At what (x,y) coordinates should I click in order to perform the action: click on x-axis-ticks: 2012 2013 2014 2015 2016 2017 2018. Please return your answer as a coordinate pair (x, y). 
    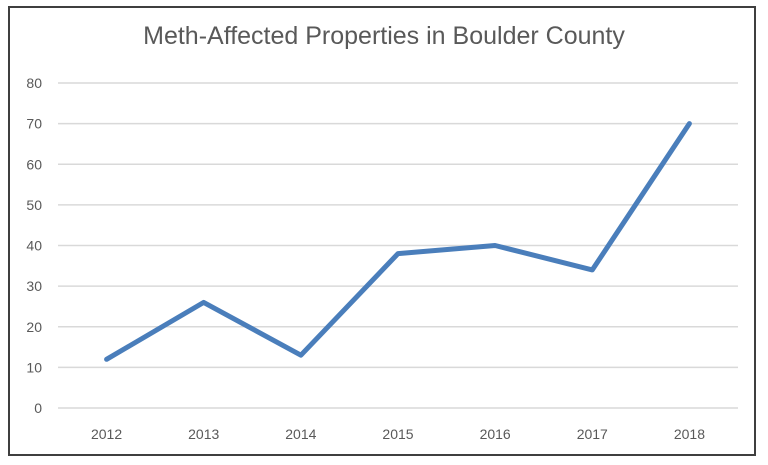
    Looking at the image, I should click on (398, 434).